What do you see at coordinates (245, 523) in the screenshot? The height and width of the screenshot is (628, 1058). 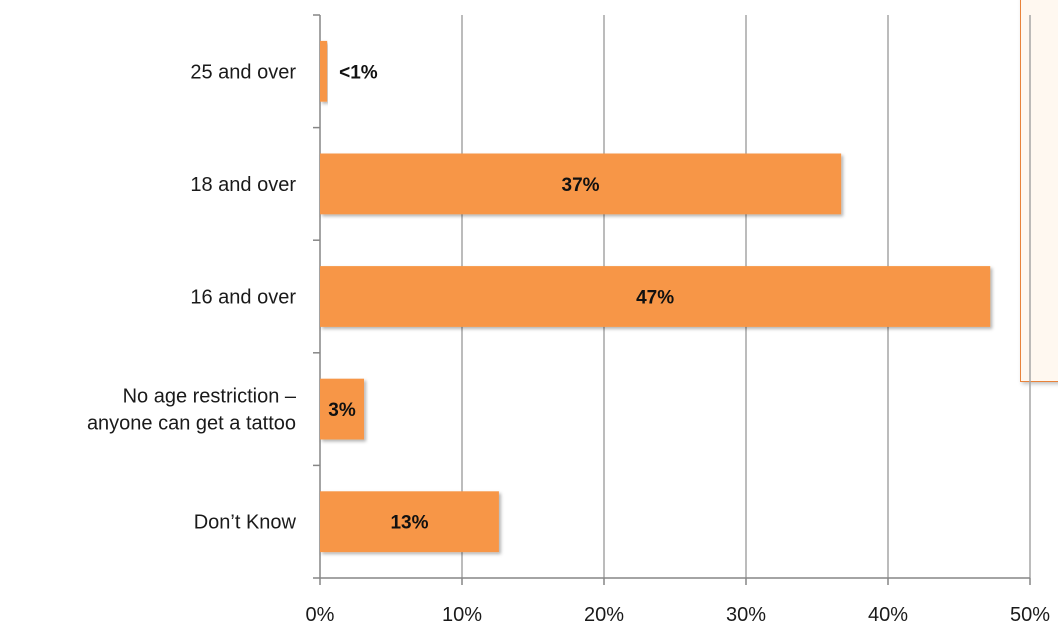 I see `category-label: Don’t Know` at bounding box center [245, 523].